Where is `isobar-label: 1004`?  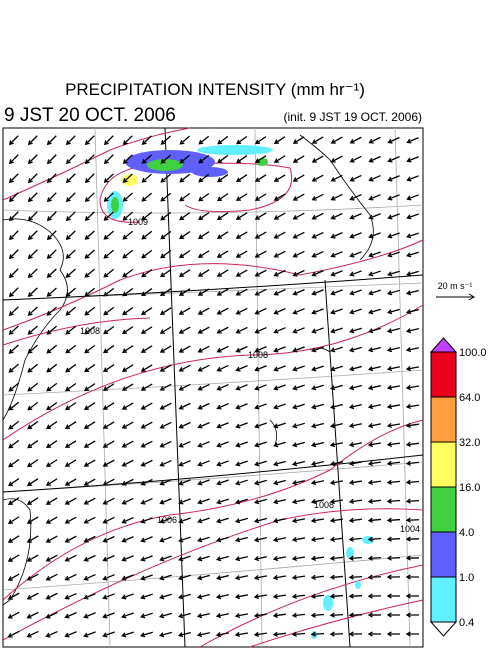
isobar-label: 1004 is located at coordinates (410, 529).